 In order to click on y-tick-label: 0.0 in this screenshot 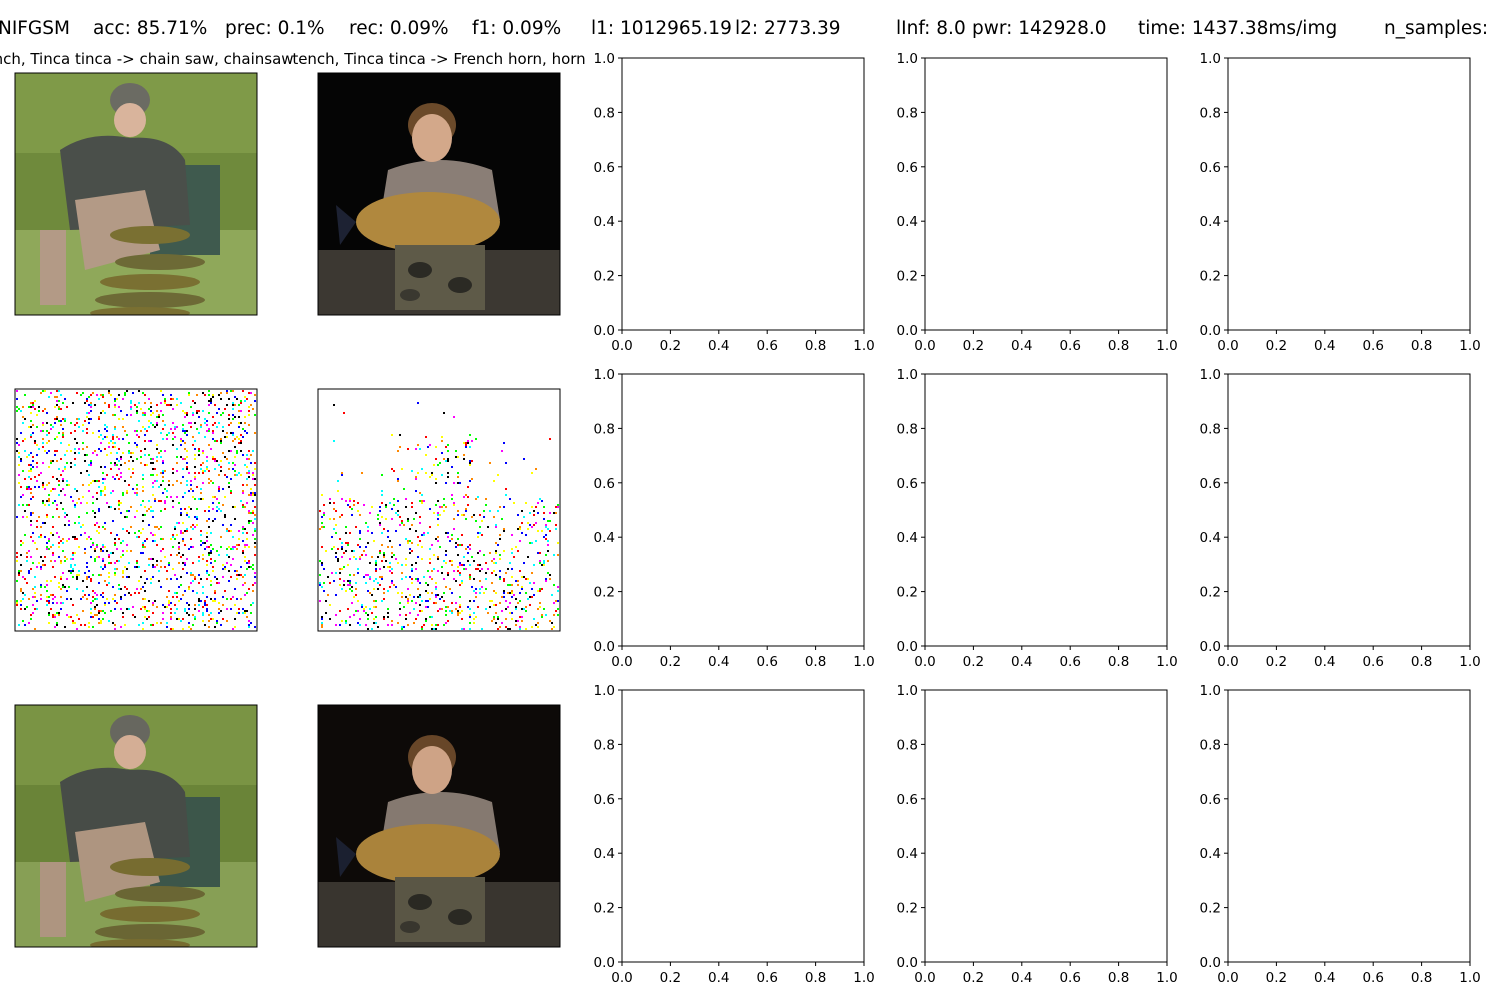, I will do `click(604, 963)`.